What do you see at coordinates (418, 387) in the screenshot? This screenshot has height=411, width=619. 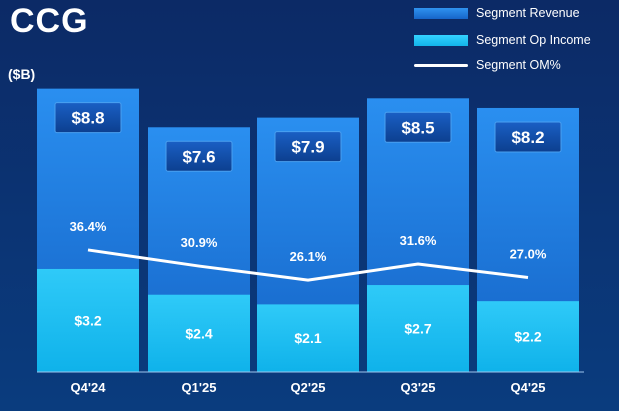 I see `x-tick-label-3: Q3'25` at bounding box center [418, 387].